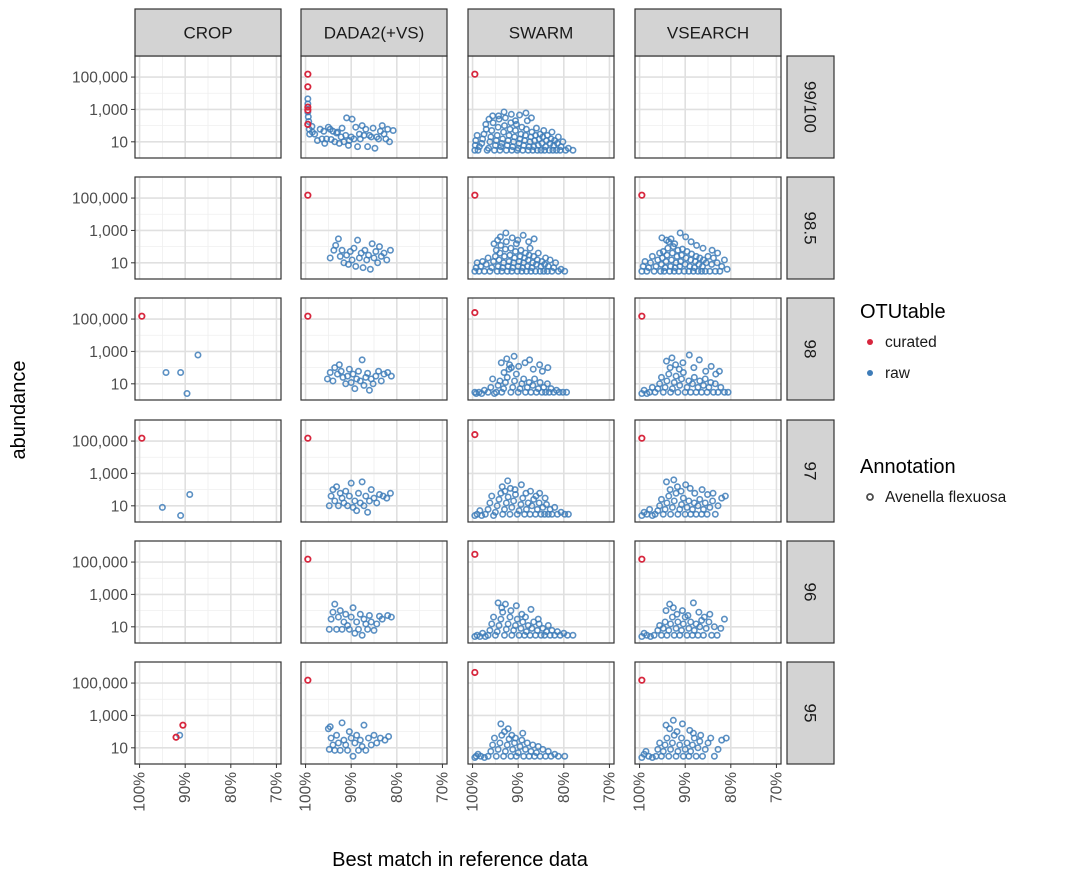 The width and height of the screenshot is (1075, 873). What do you see at coordinates (108, 352) in the screenshot?
I see `y-tick-label: 1,000` at bounding box center [108, 352].